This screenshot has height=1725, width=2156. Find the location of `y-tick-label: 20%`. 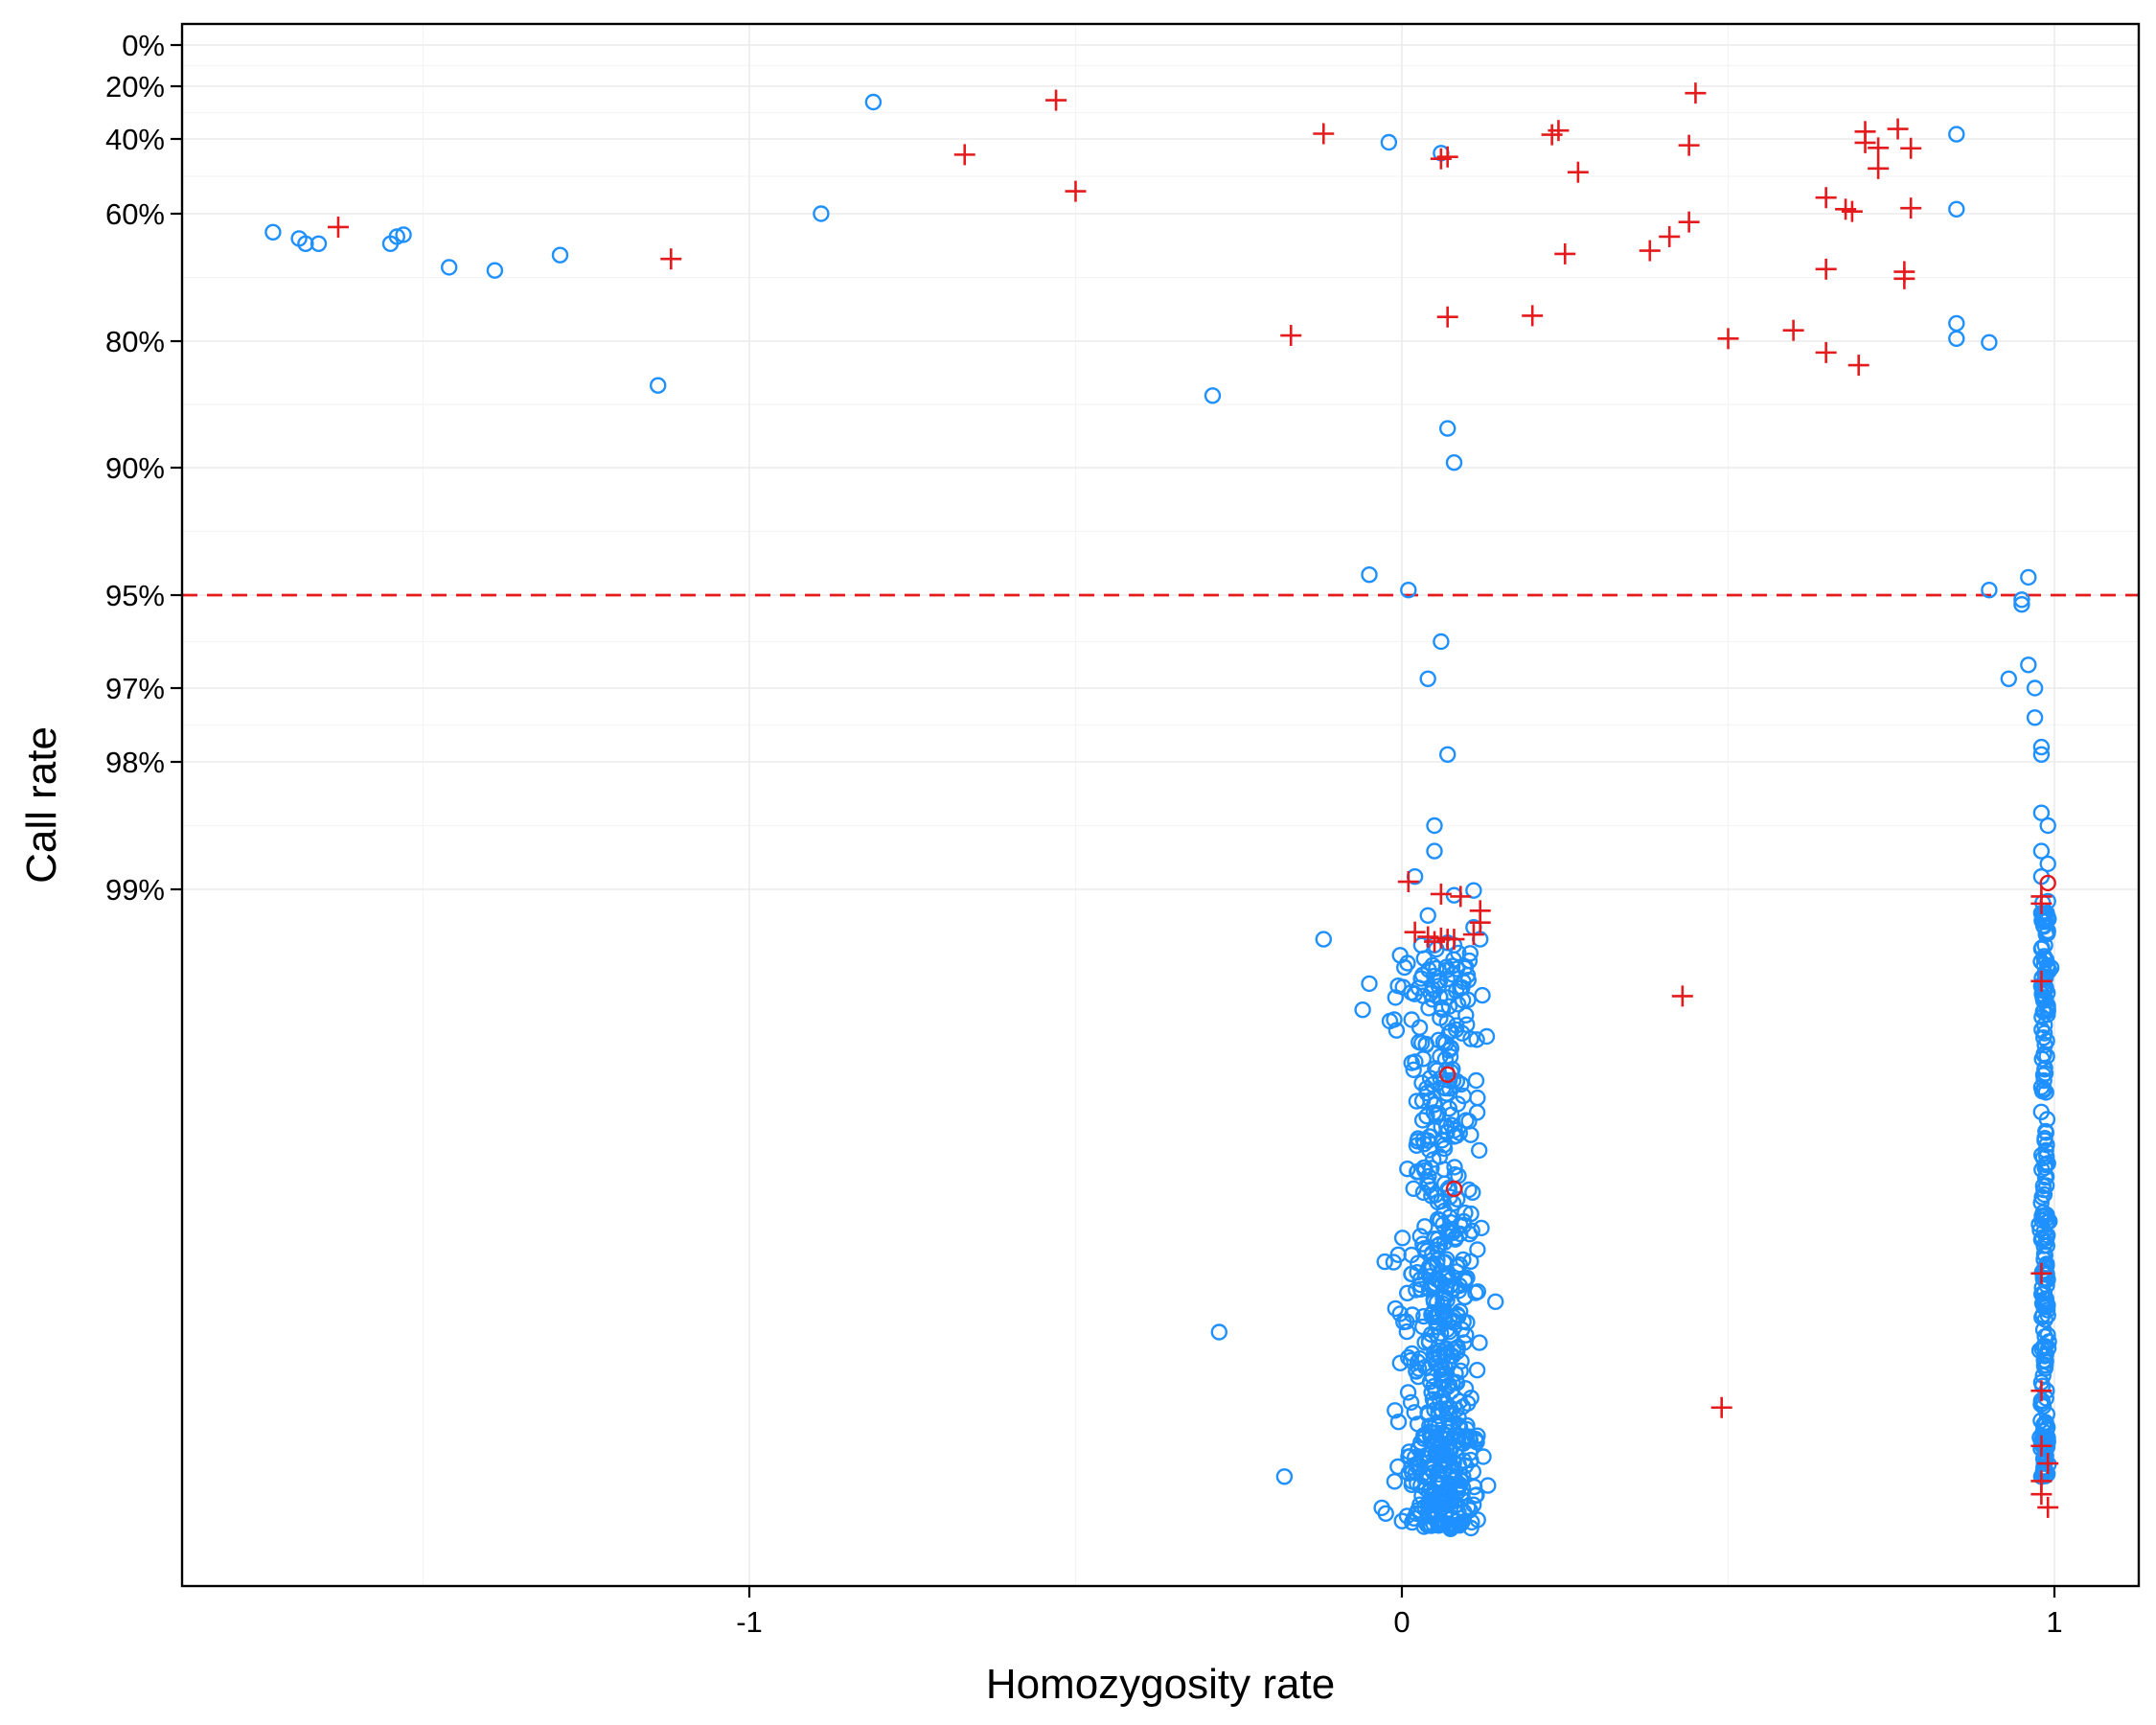

y-tick-label: 20% is located at coordinates (135, 87).